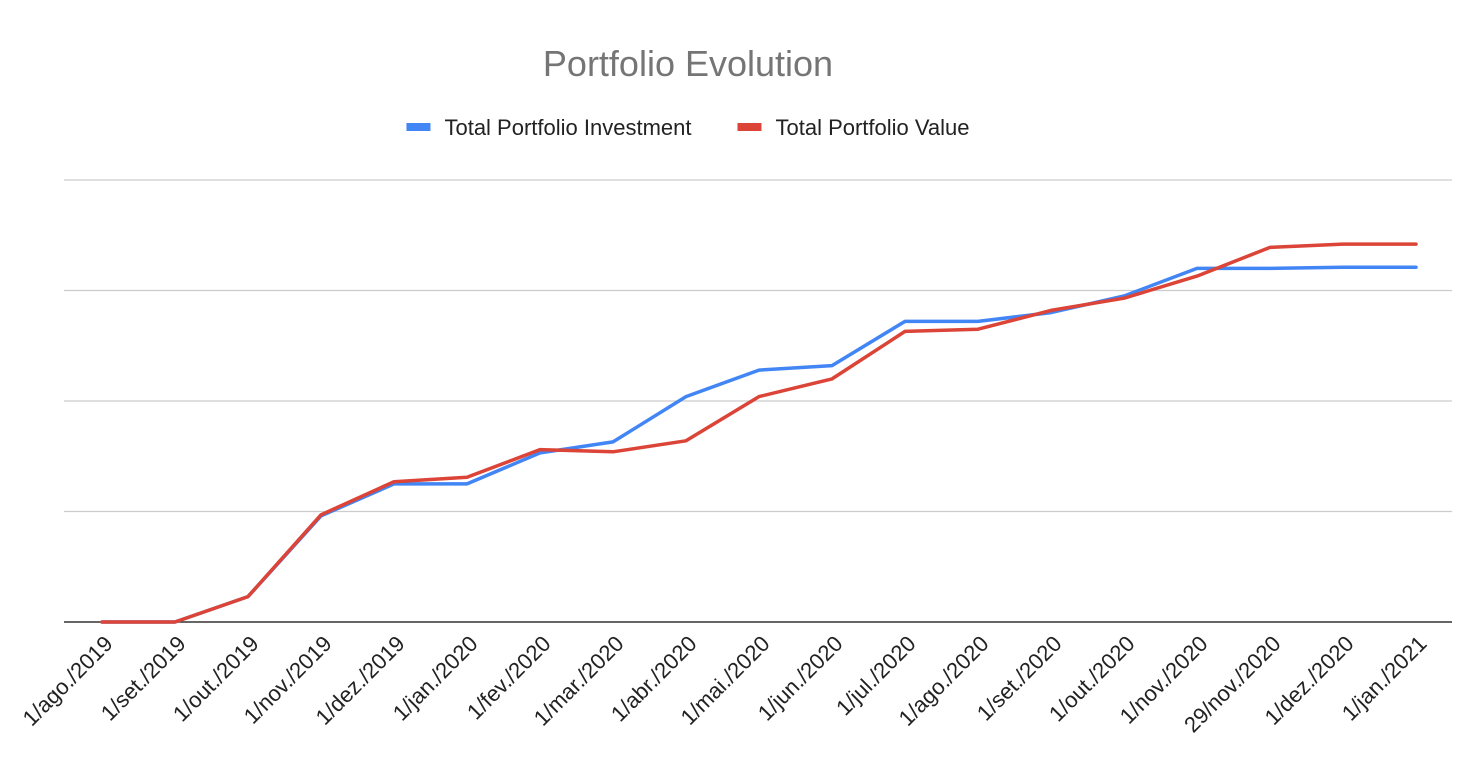 This screenshot has height=759, width=1467. Describe the element at coordinates (688, 63) in the screenshot. I see `chart-title: Portfolio Evolution` at that location.